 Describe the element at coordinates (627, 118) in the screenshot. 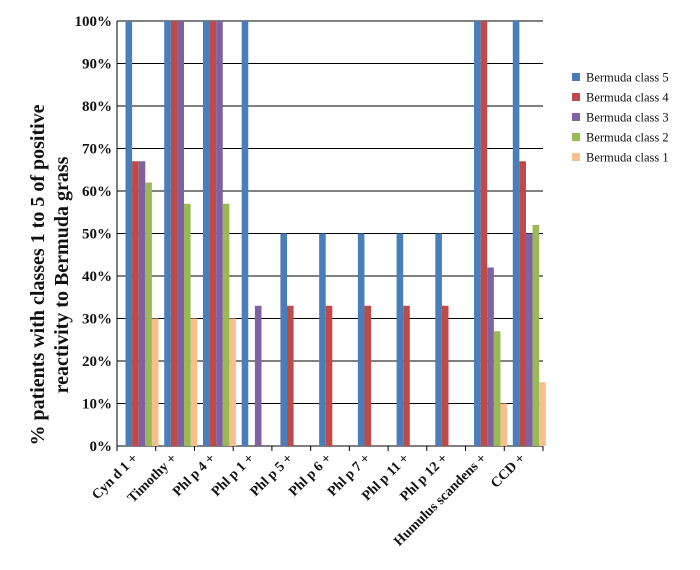

I see `legend-label: Bermuda class 3` at that location.